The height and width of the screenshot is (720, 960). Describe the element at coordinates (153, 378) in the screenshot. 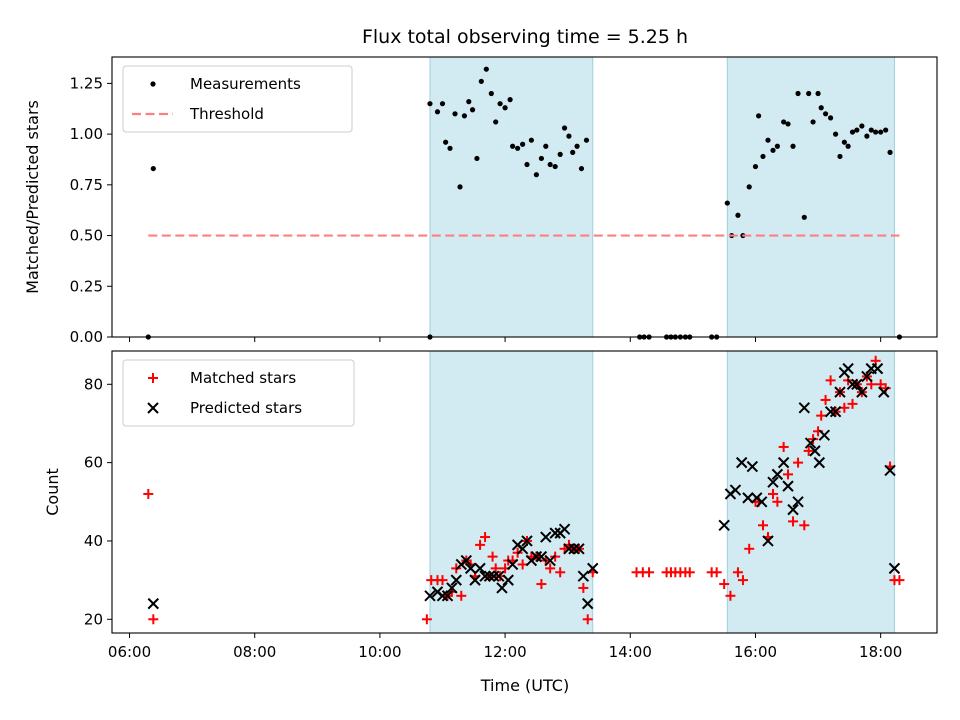

I see `legend-plus-swatch` at that location.